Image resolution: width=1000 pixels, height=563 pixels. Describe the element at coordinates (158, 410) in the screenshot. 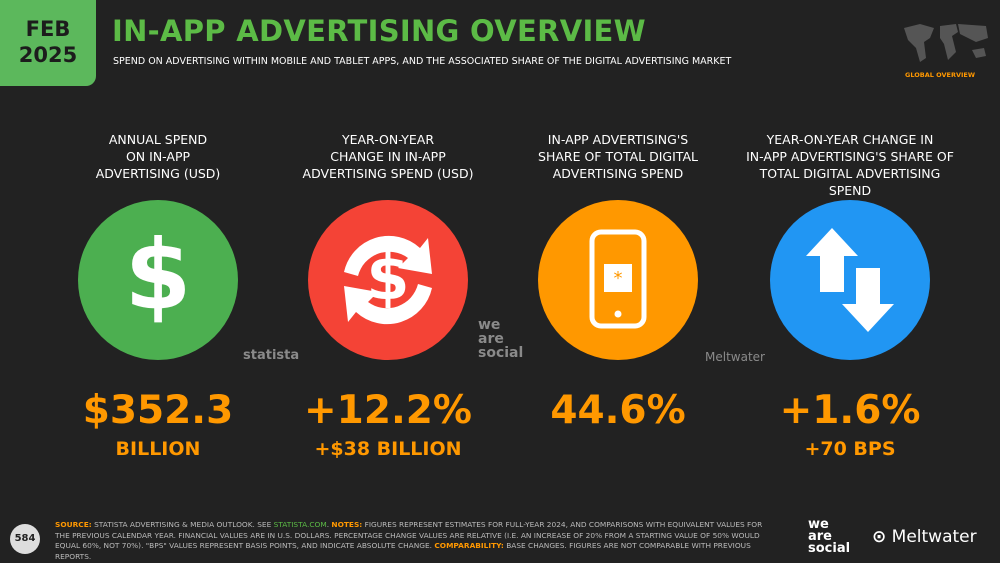

I see `card-value: $352.3` at that location.